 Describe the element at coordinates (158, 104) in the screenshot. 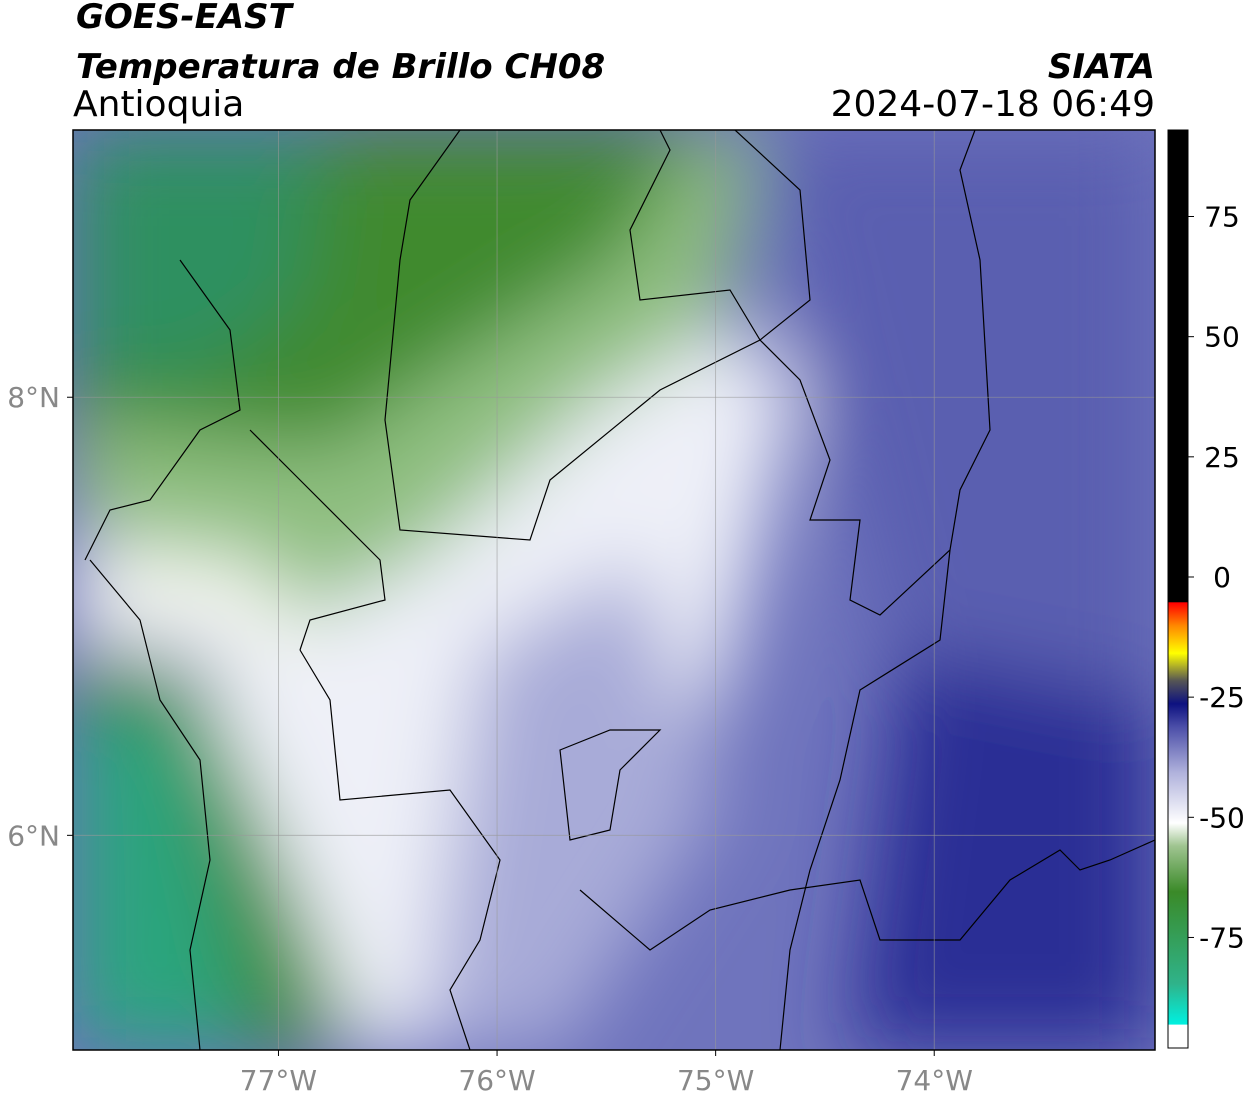

I see `region: Antioquia` at that location.